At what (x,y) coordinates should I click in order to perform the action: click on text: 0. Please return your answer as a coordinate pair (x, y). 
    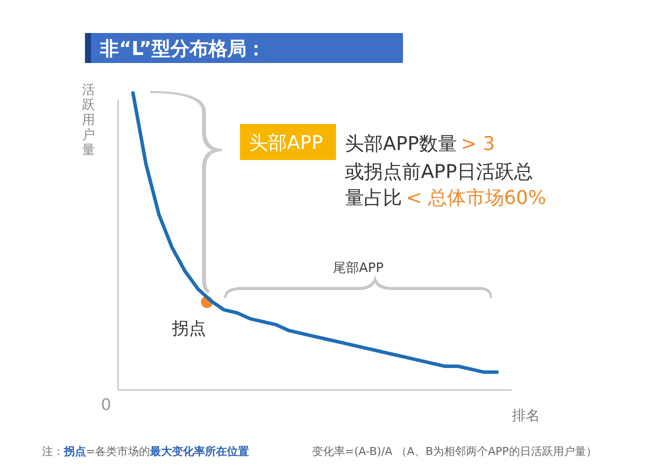
    Looking at the image, I should click on (106, 404).